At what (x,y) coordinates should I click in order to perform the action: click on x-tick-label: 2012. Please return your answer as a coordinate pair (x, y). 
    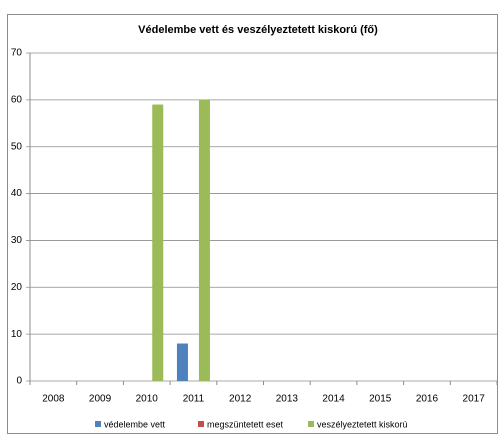
    Looking at the image, I should click on (240, 399).